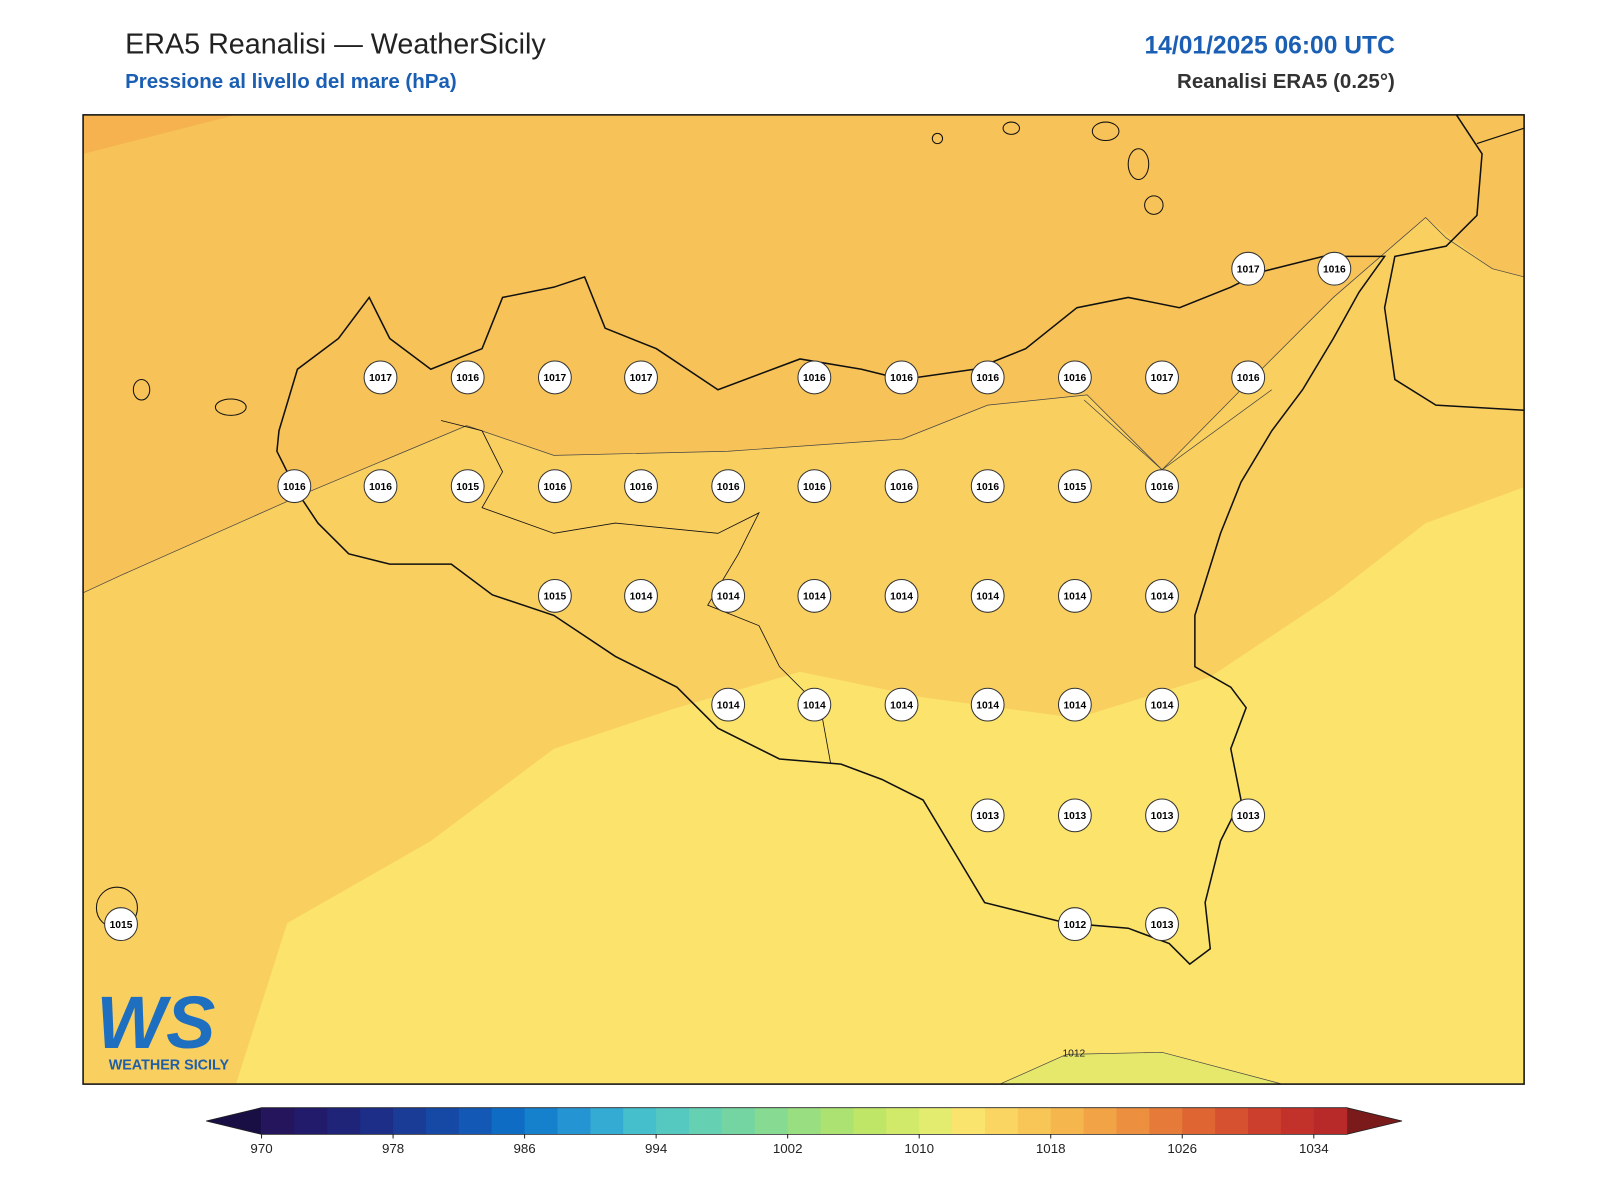  Describe the element at coordinates (919, 1148) in the screenshot. I see `colorbar-tick-label: 1010` at that location.